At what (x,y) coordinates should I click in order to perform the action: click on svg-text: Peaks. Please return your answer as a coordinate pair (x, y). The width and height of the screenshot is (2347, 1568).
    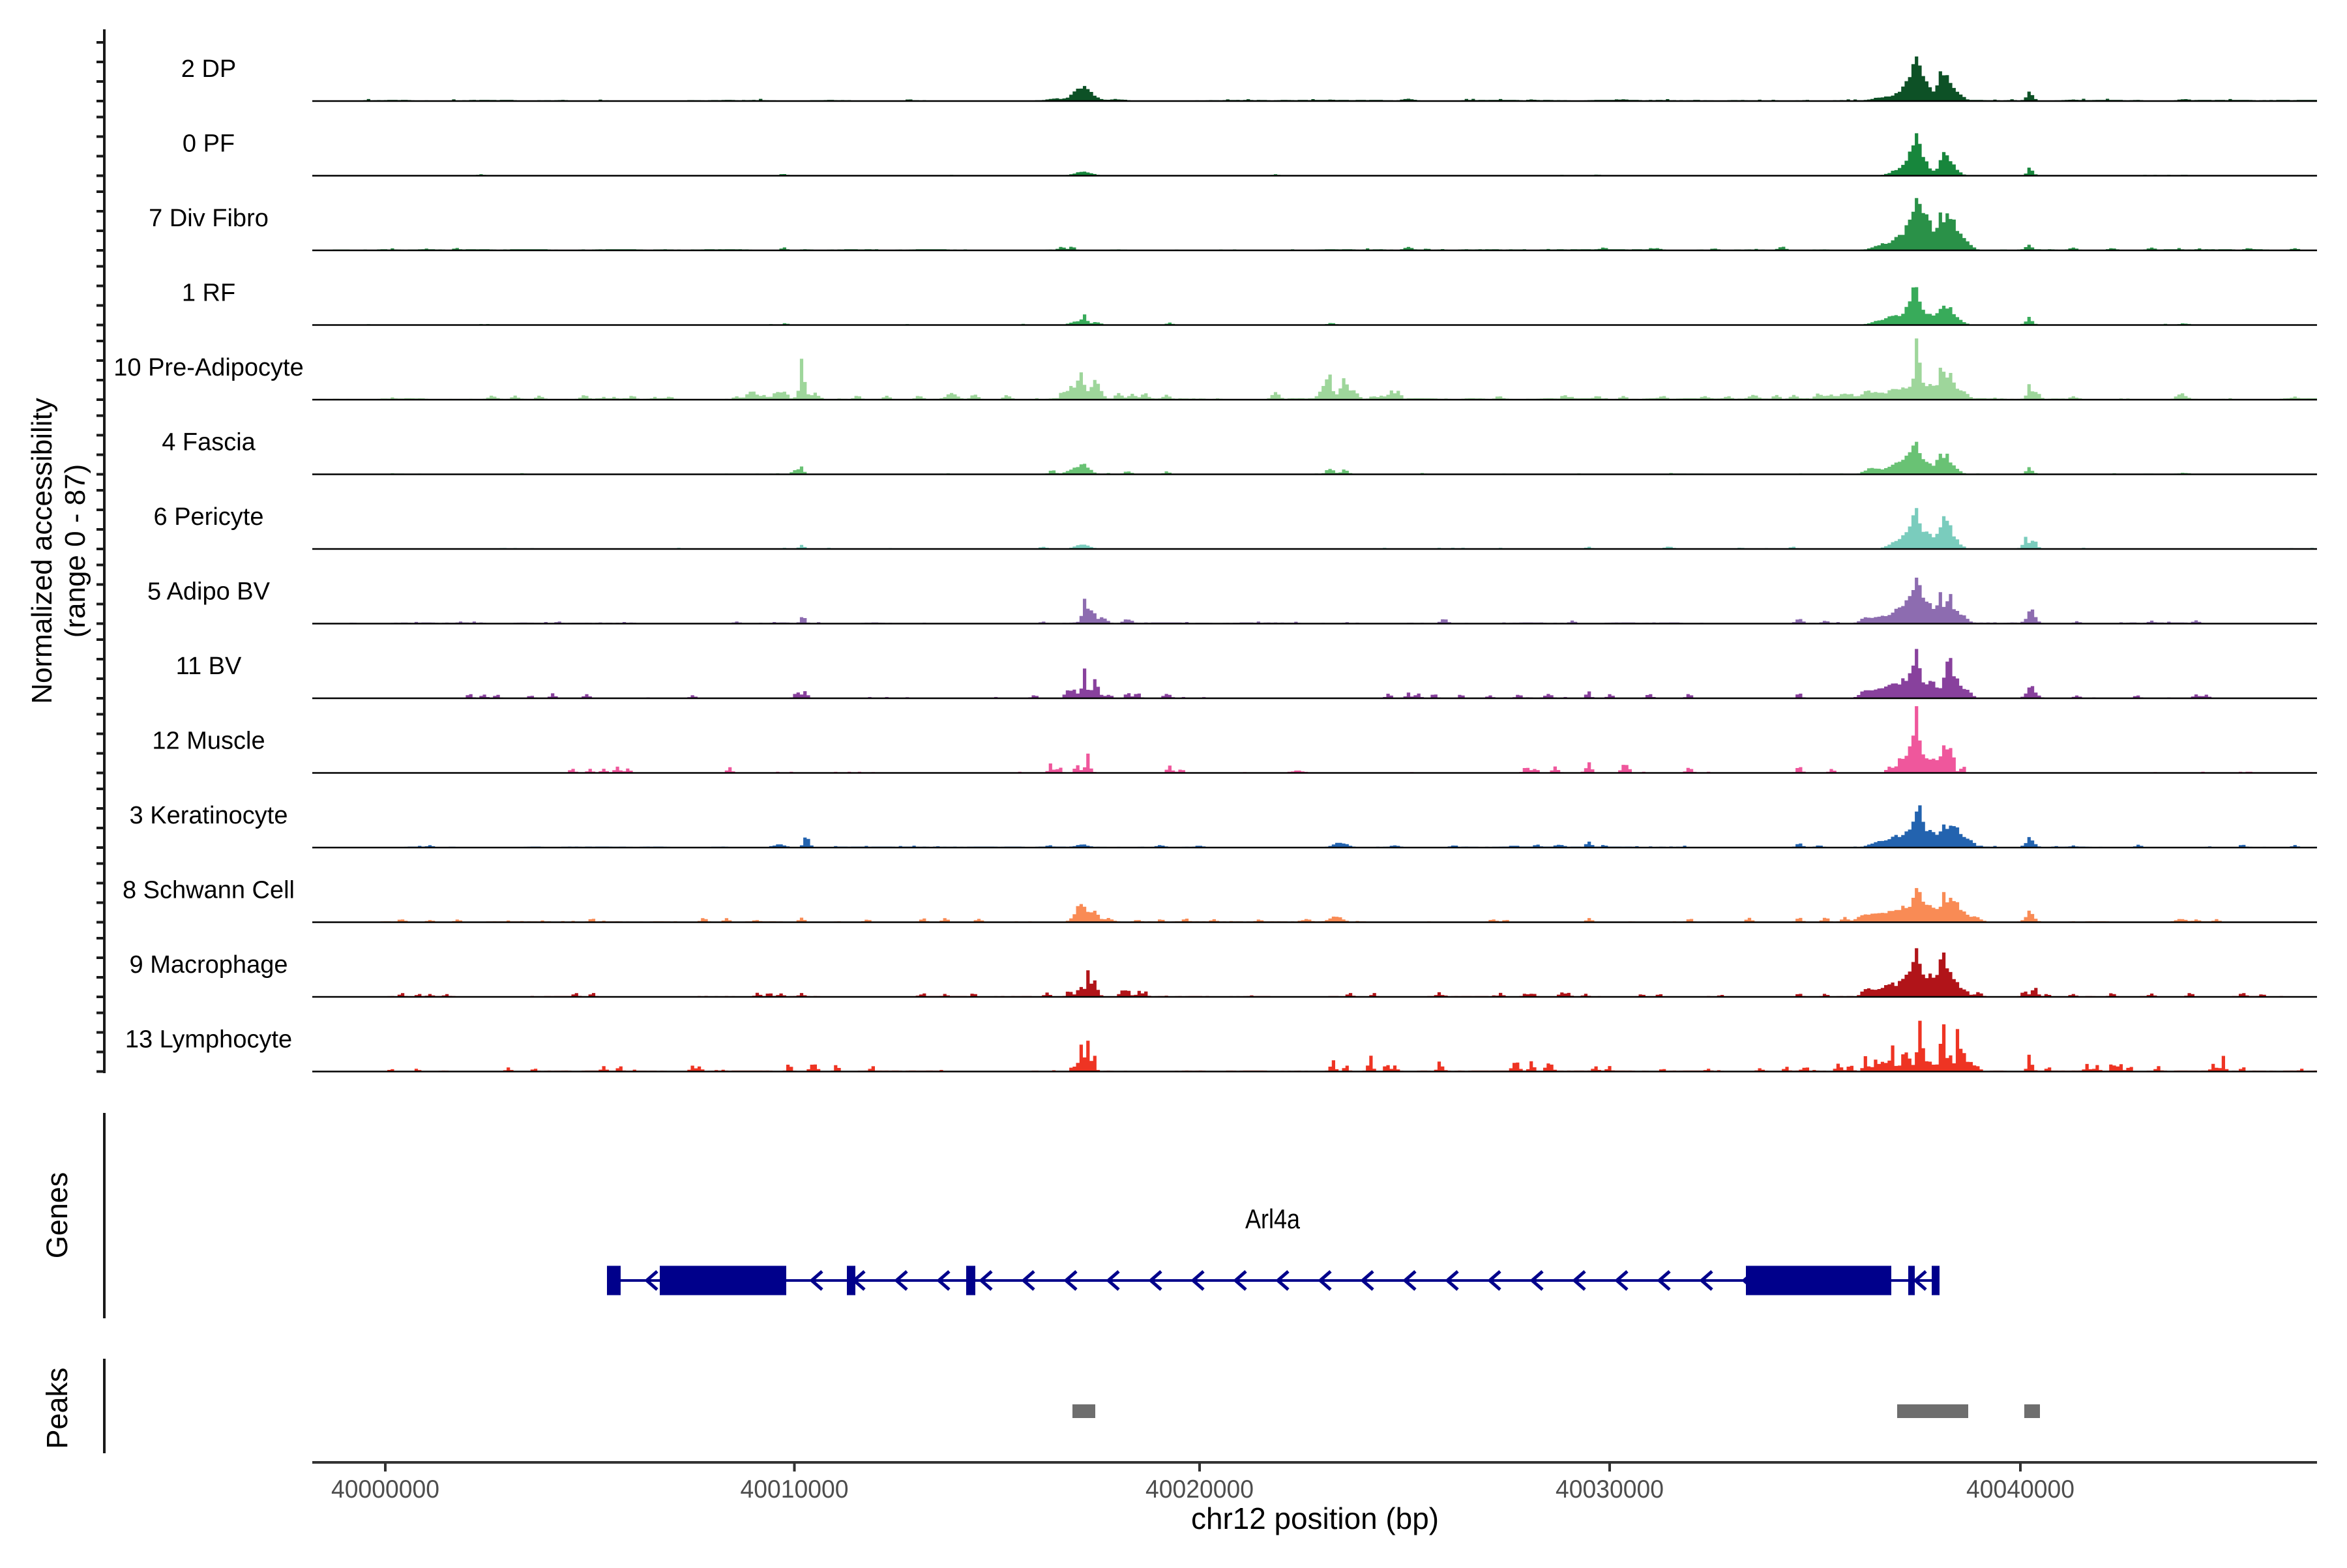
    Looking at the image, I should click on (57, 1408).